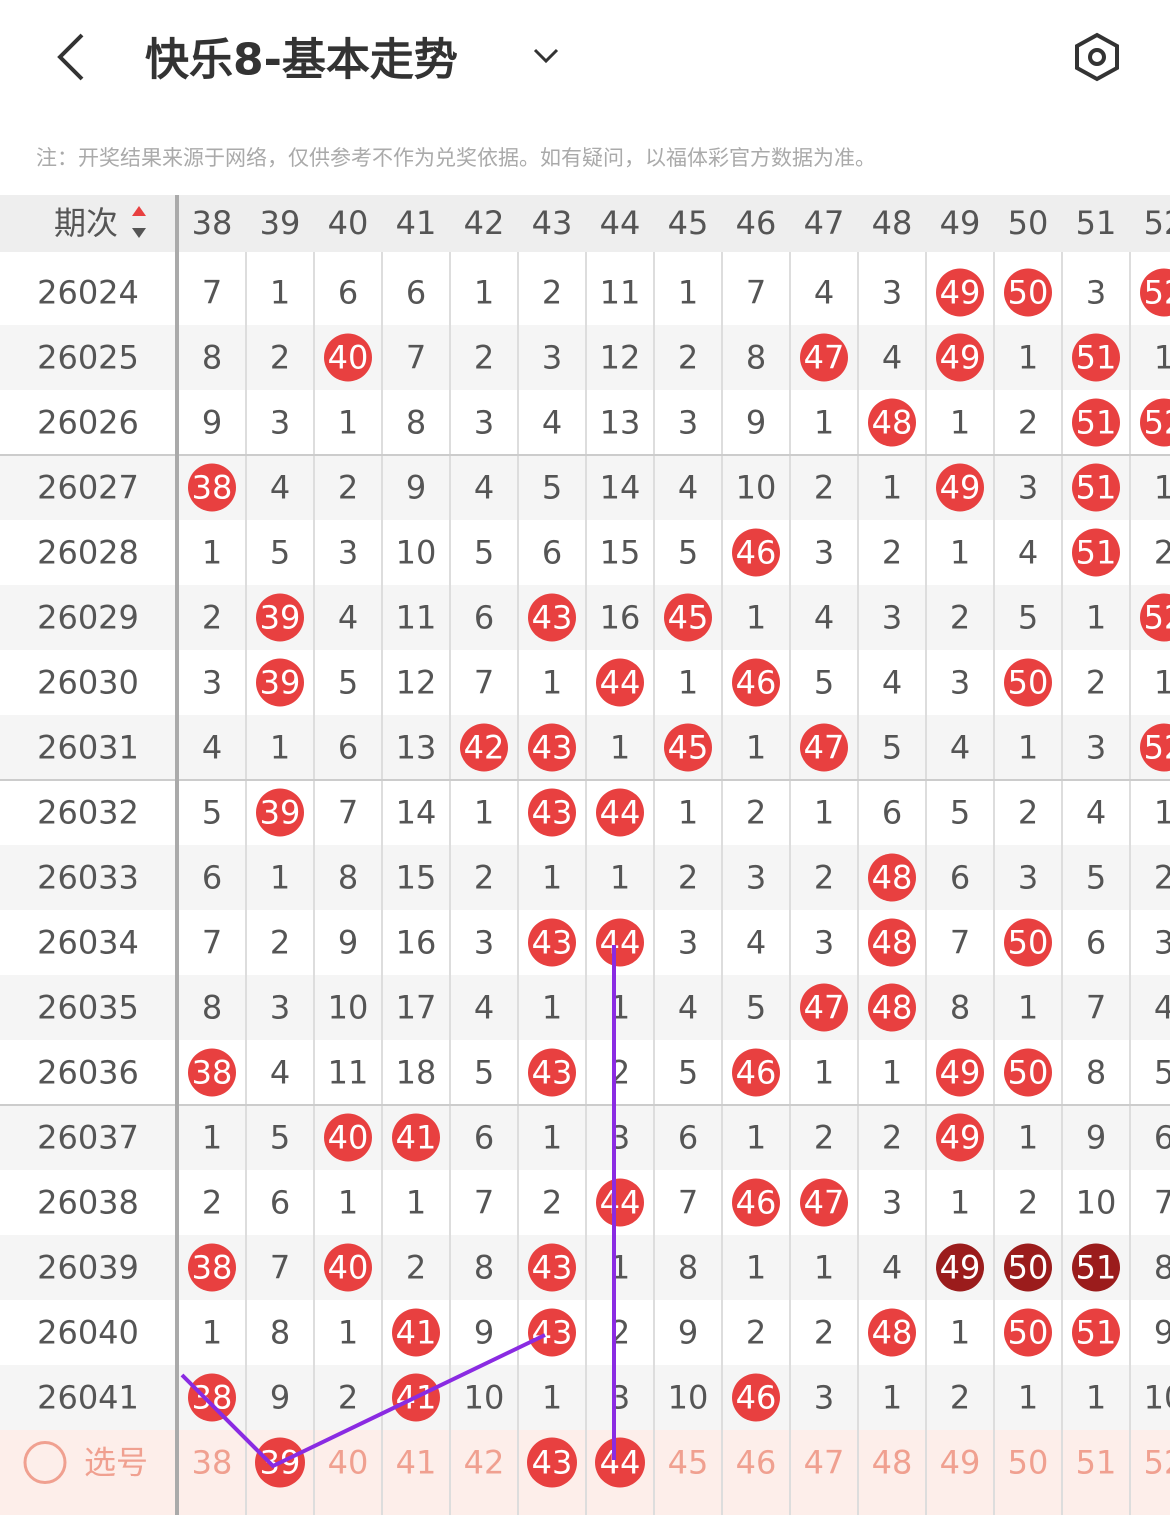 This screenshot has height=1515, width=1170. I want to click on miss-count: 11, so click(348, 1073).